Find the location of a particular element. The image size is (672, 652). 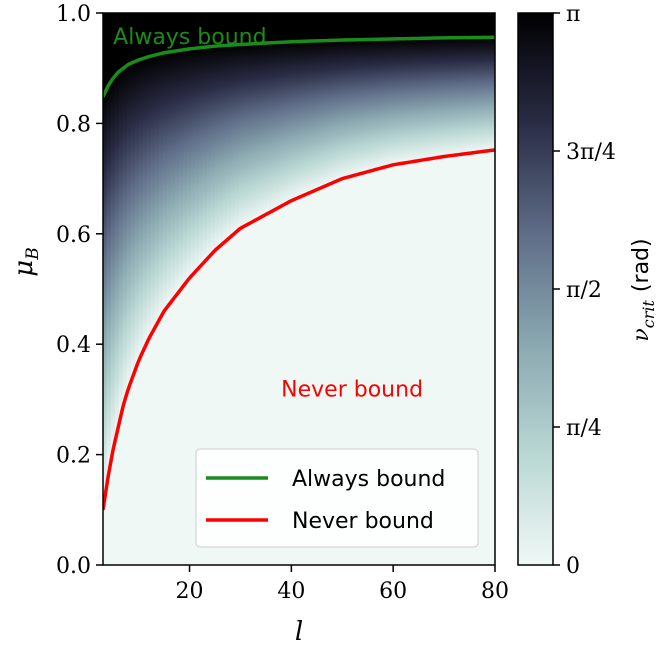

colorbar-tick-label: π/2 is located at coordinates (584, 290).